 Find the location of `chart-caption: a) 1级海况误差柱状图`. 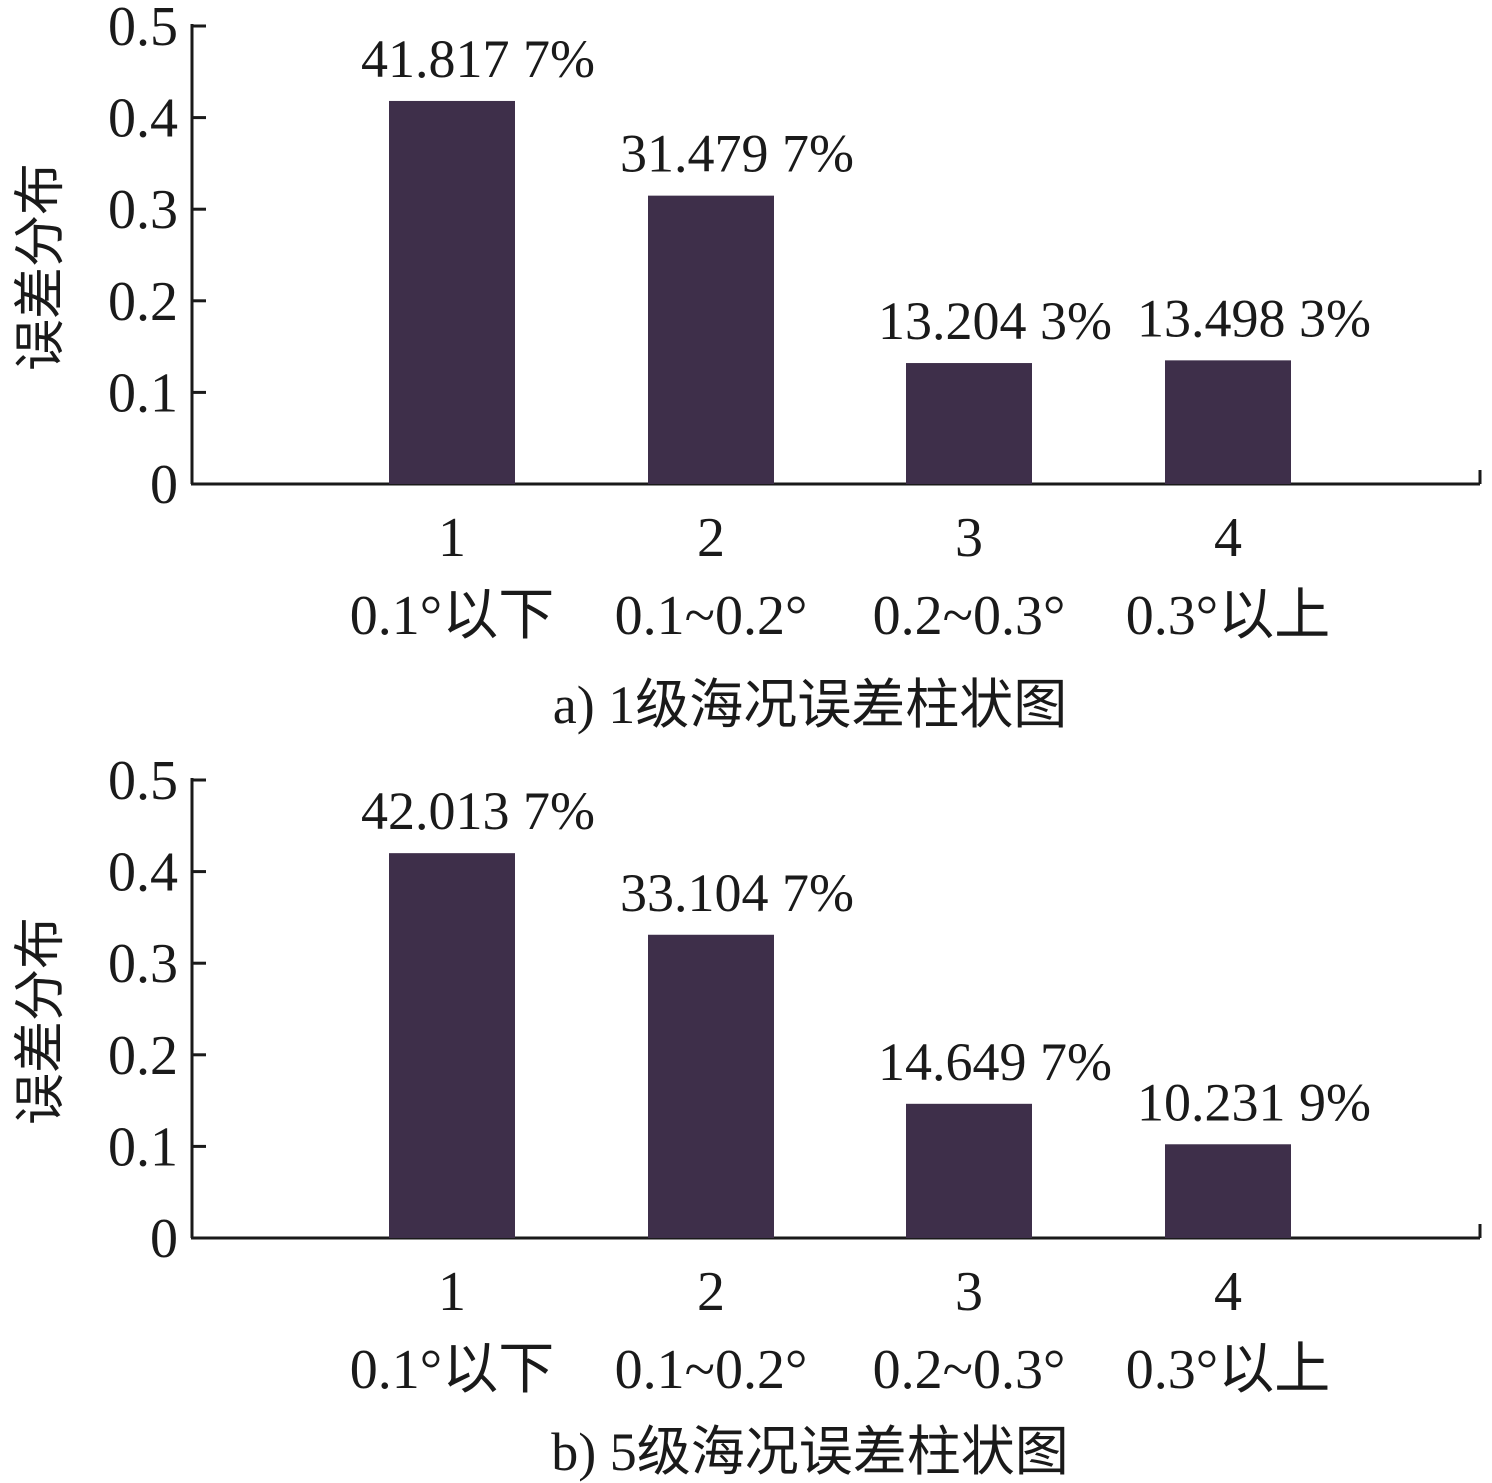

chart-caption: a) 1级海况误差柱状图 is located at coordinates (810, 705).